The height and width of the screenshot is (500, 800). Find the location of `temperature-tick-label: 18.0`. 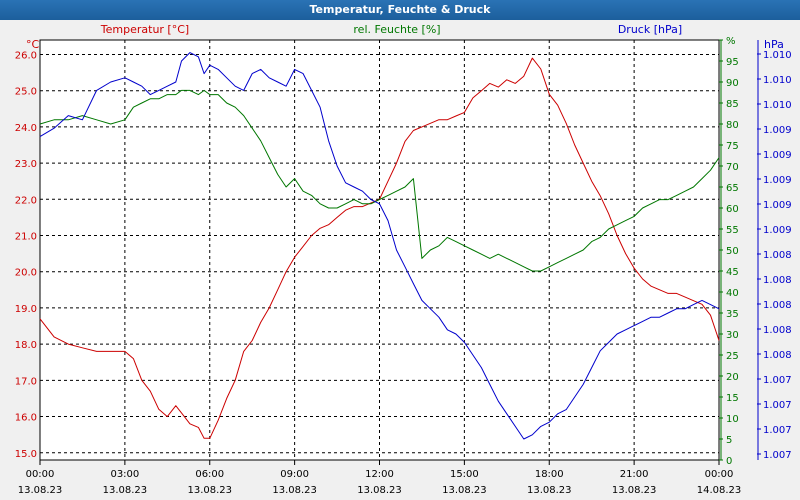

temperature-tick-label: 18.0 is located at coordinates (26, 345).